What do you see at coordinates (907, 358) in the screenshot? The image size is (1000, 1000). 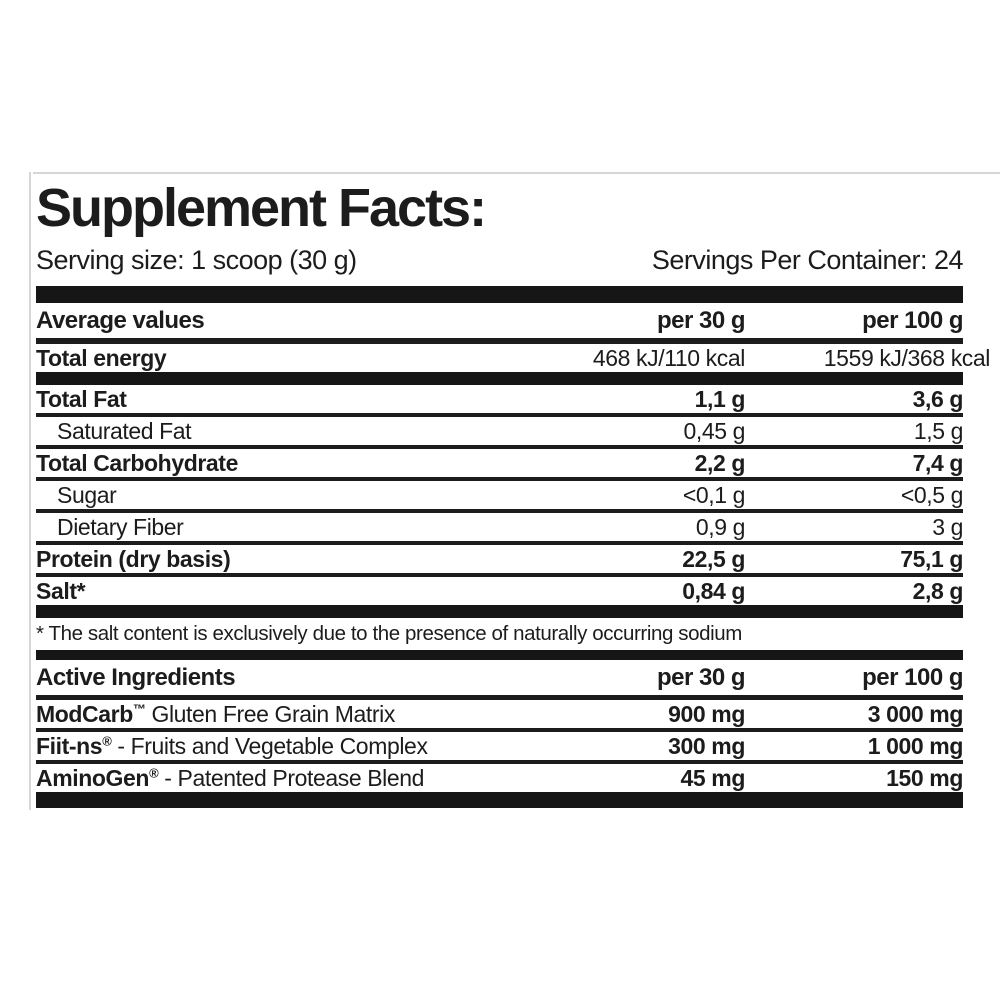 I see `value-per-100g: 1559 kJ/368 kcal` at bounding box center [907, 358].